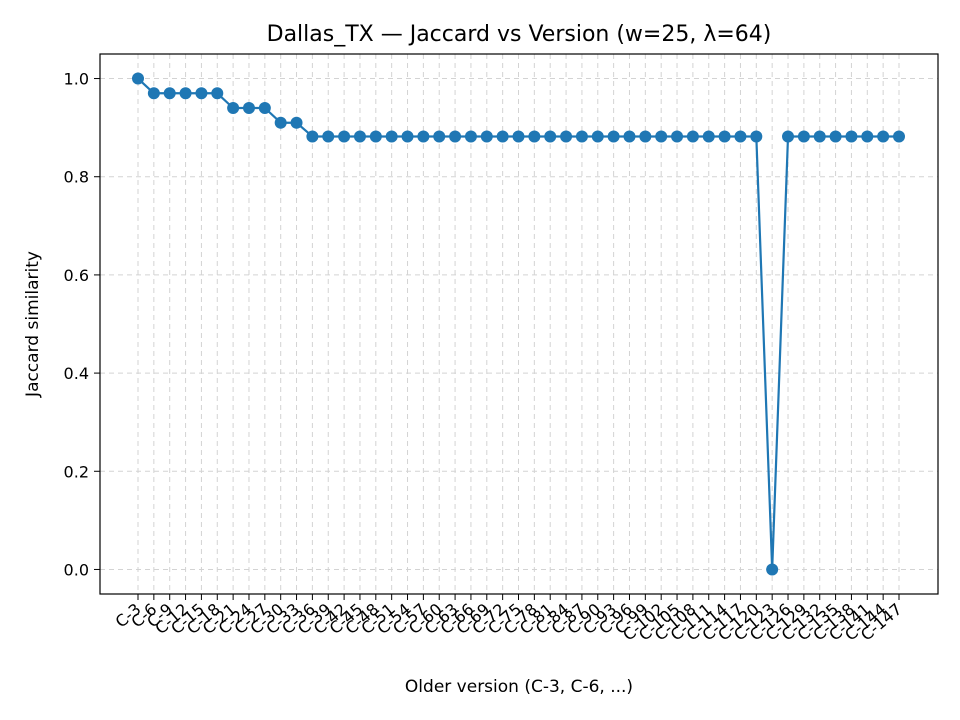 The height and width of the screenshot is (720, 960). What do you see at coordinates (76, 79) in the screenshot?
I see `y-tick-label: 1.0` at bounding box center [76, 79].